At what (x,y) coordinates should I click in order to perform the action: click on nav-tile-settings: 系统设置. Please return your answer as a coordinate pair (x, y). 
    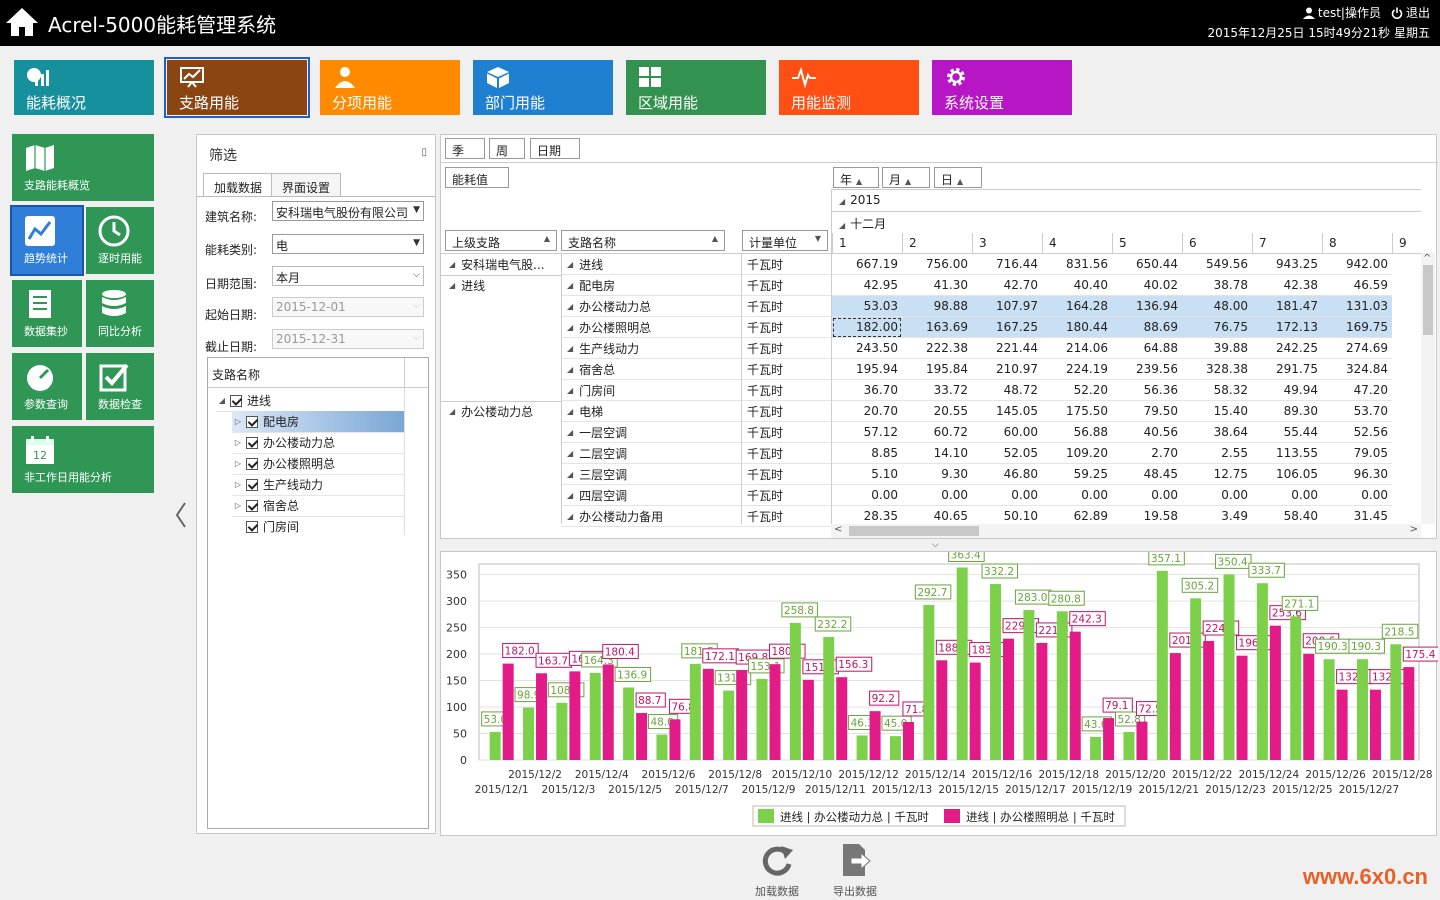
    Looking at the image, I should click on (1002, 87).